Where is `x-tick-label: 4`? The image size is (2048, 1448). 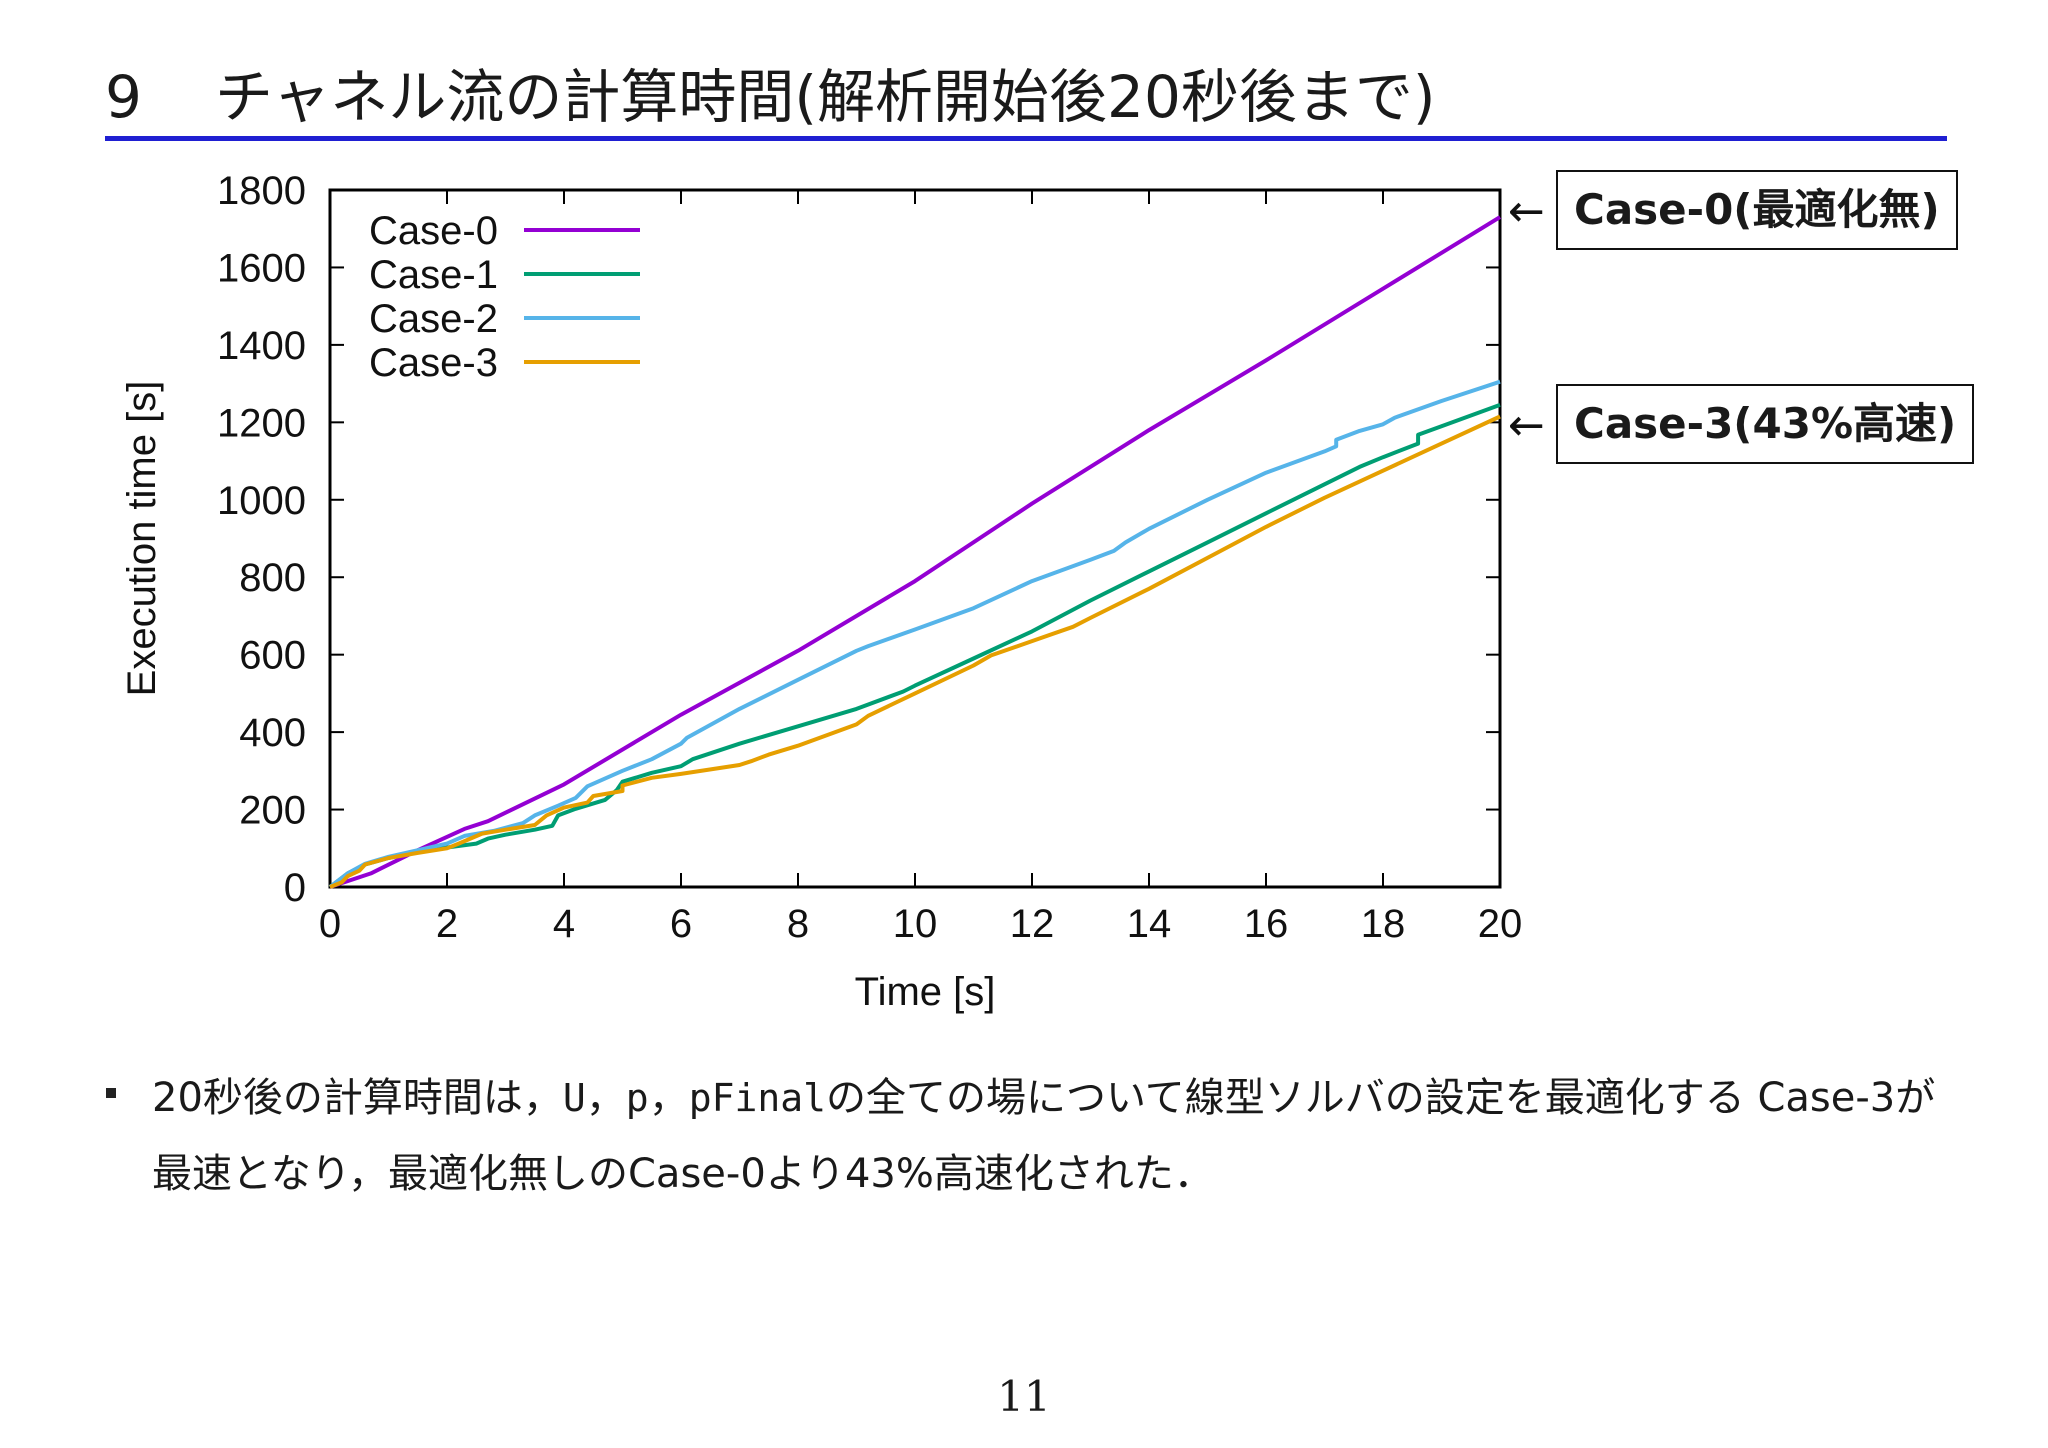
x-tick-label: 4 is located at coordinates (564, 924).